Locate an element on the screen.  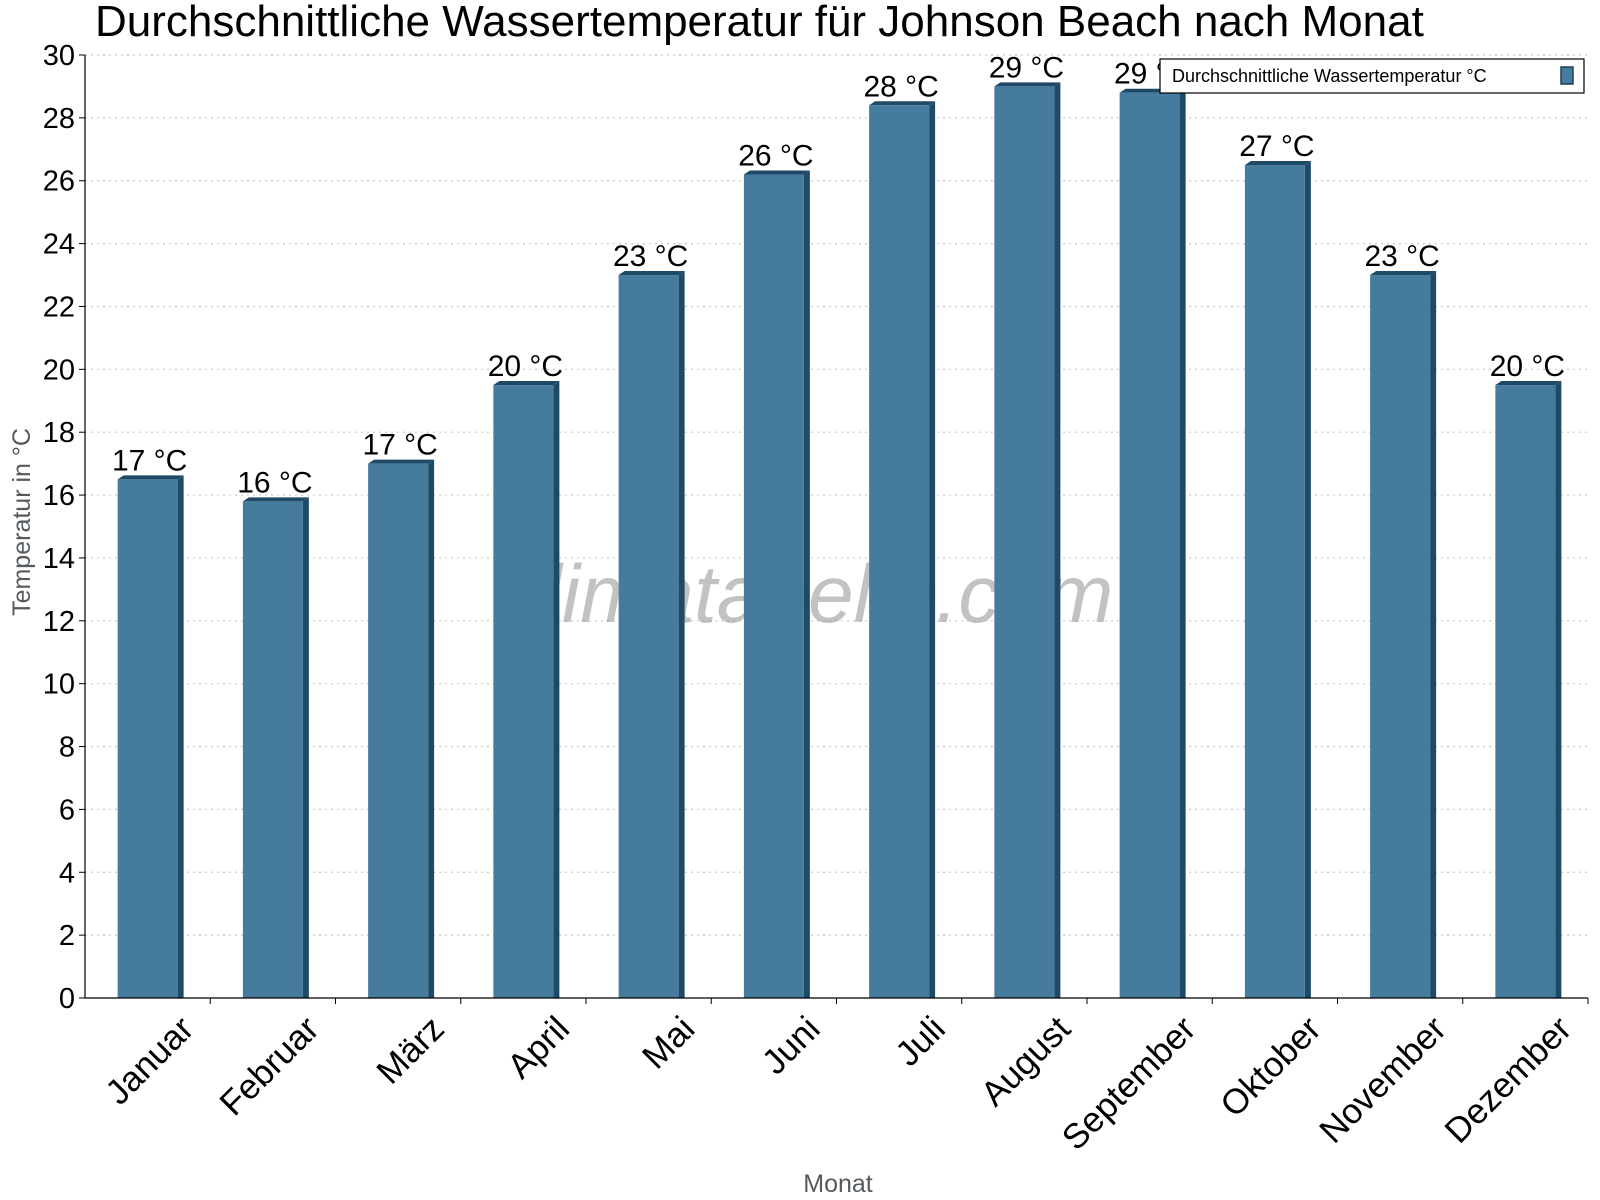
data-label: 16 °C is located at coordinates (274, 482).